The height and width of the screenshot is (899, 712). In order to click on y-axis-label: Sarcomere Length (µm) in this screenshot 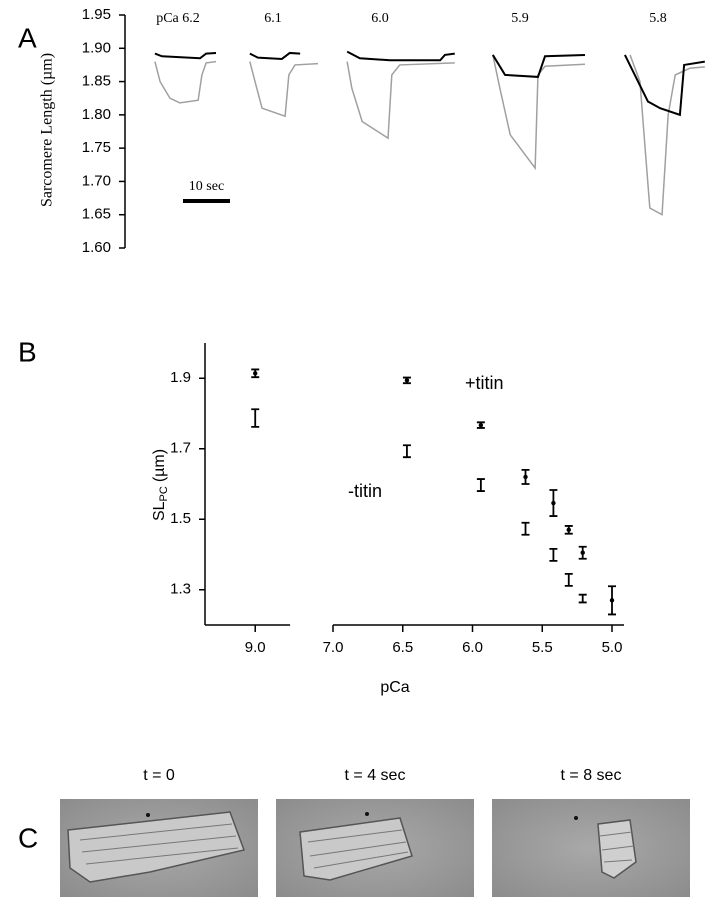, I will do `click(47, 130)`.